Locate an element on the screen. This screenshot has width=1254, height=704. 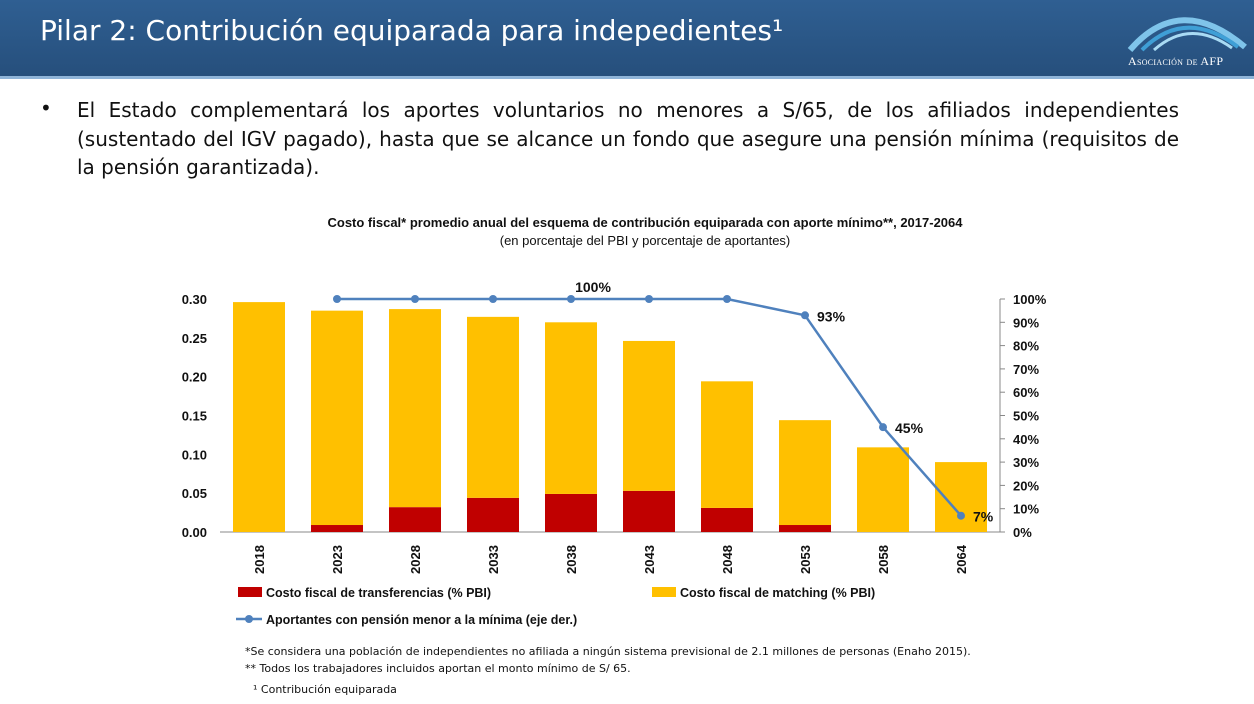
y2-tick-label: 90% is located at coordinates (1026, 322).